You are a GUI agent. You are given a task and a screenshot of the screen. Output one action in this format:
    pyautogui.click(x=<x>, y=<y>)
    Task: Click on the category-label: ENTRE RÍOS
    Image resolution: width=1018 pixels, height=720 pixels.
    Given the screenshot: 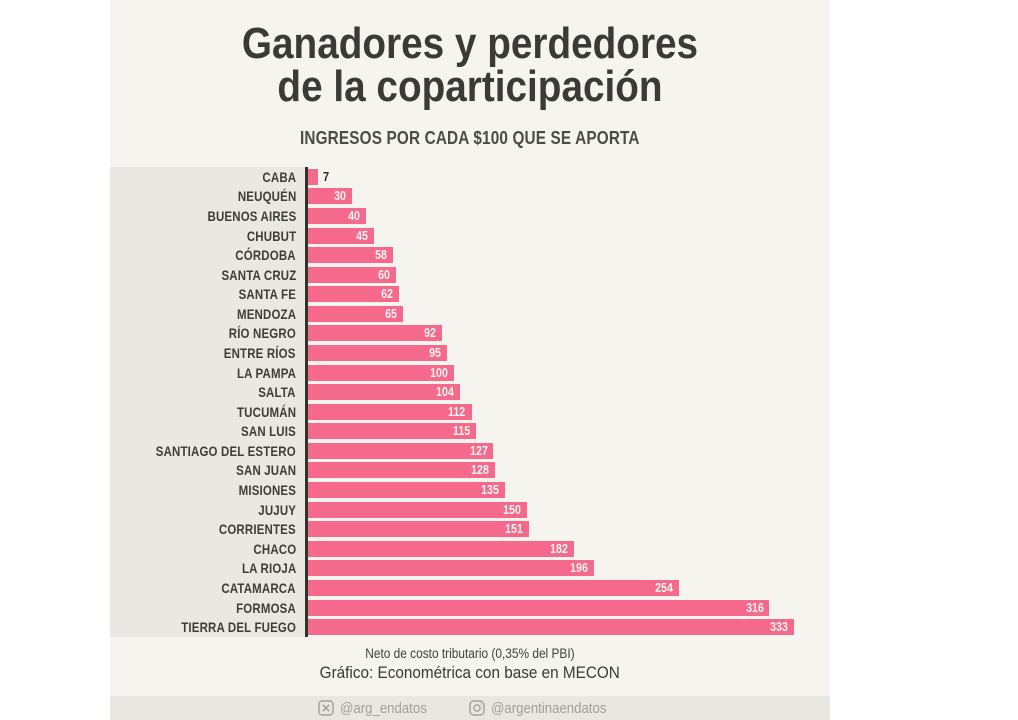 What is the action you would take?
    pyautogui.click(x=207, y=353)
    